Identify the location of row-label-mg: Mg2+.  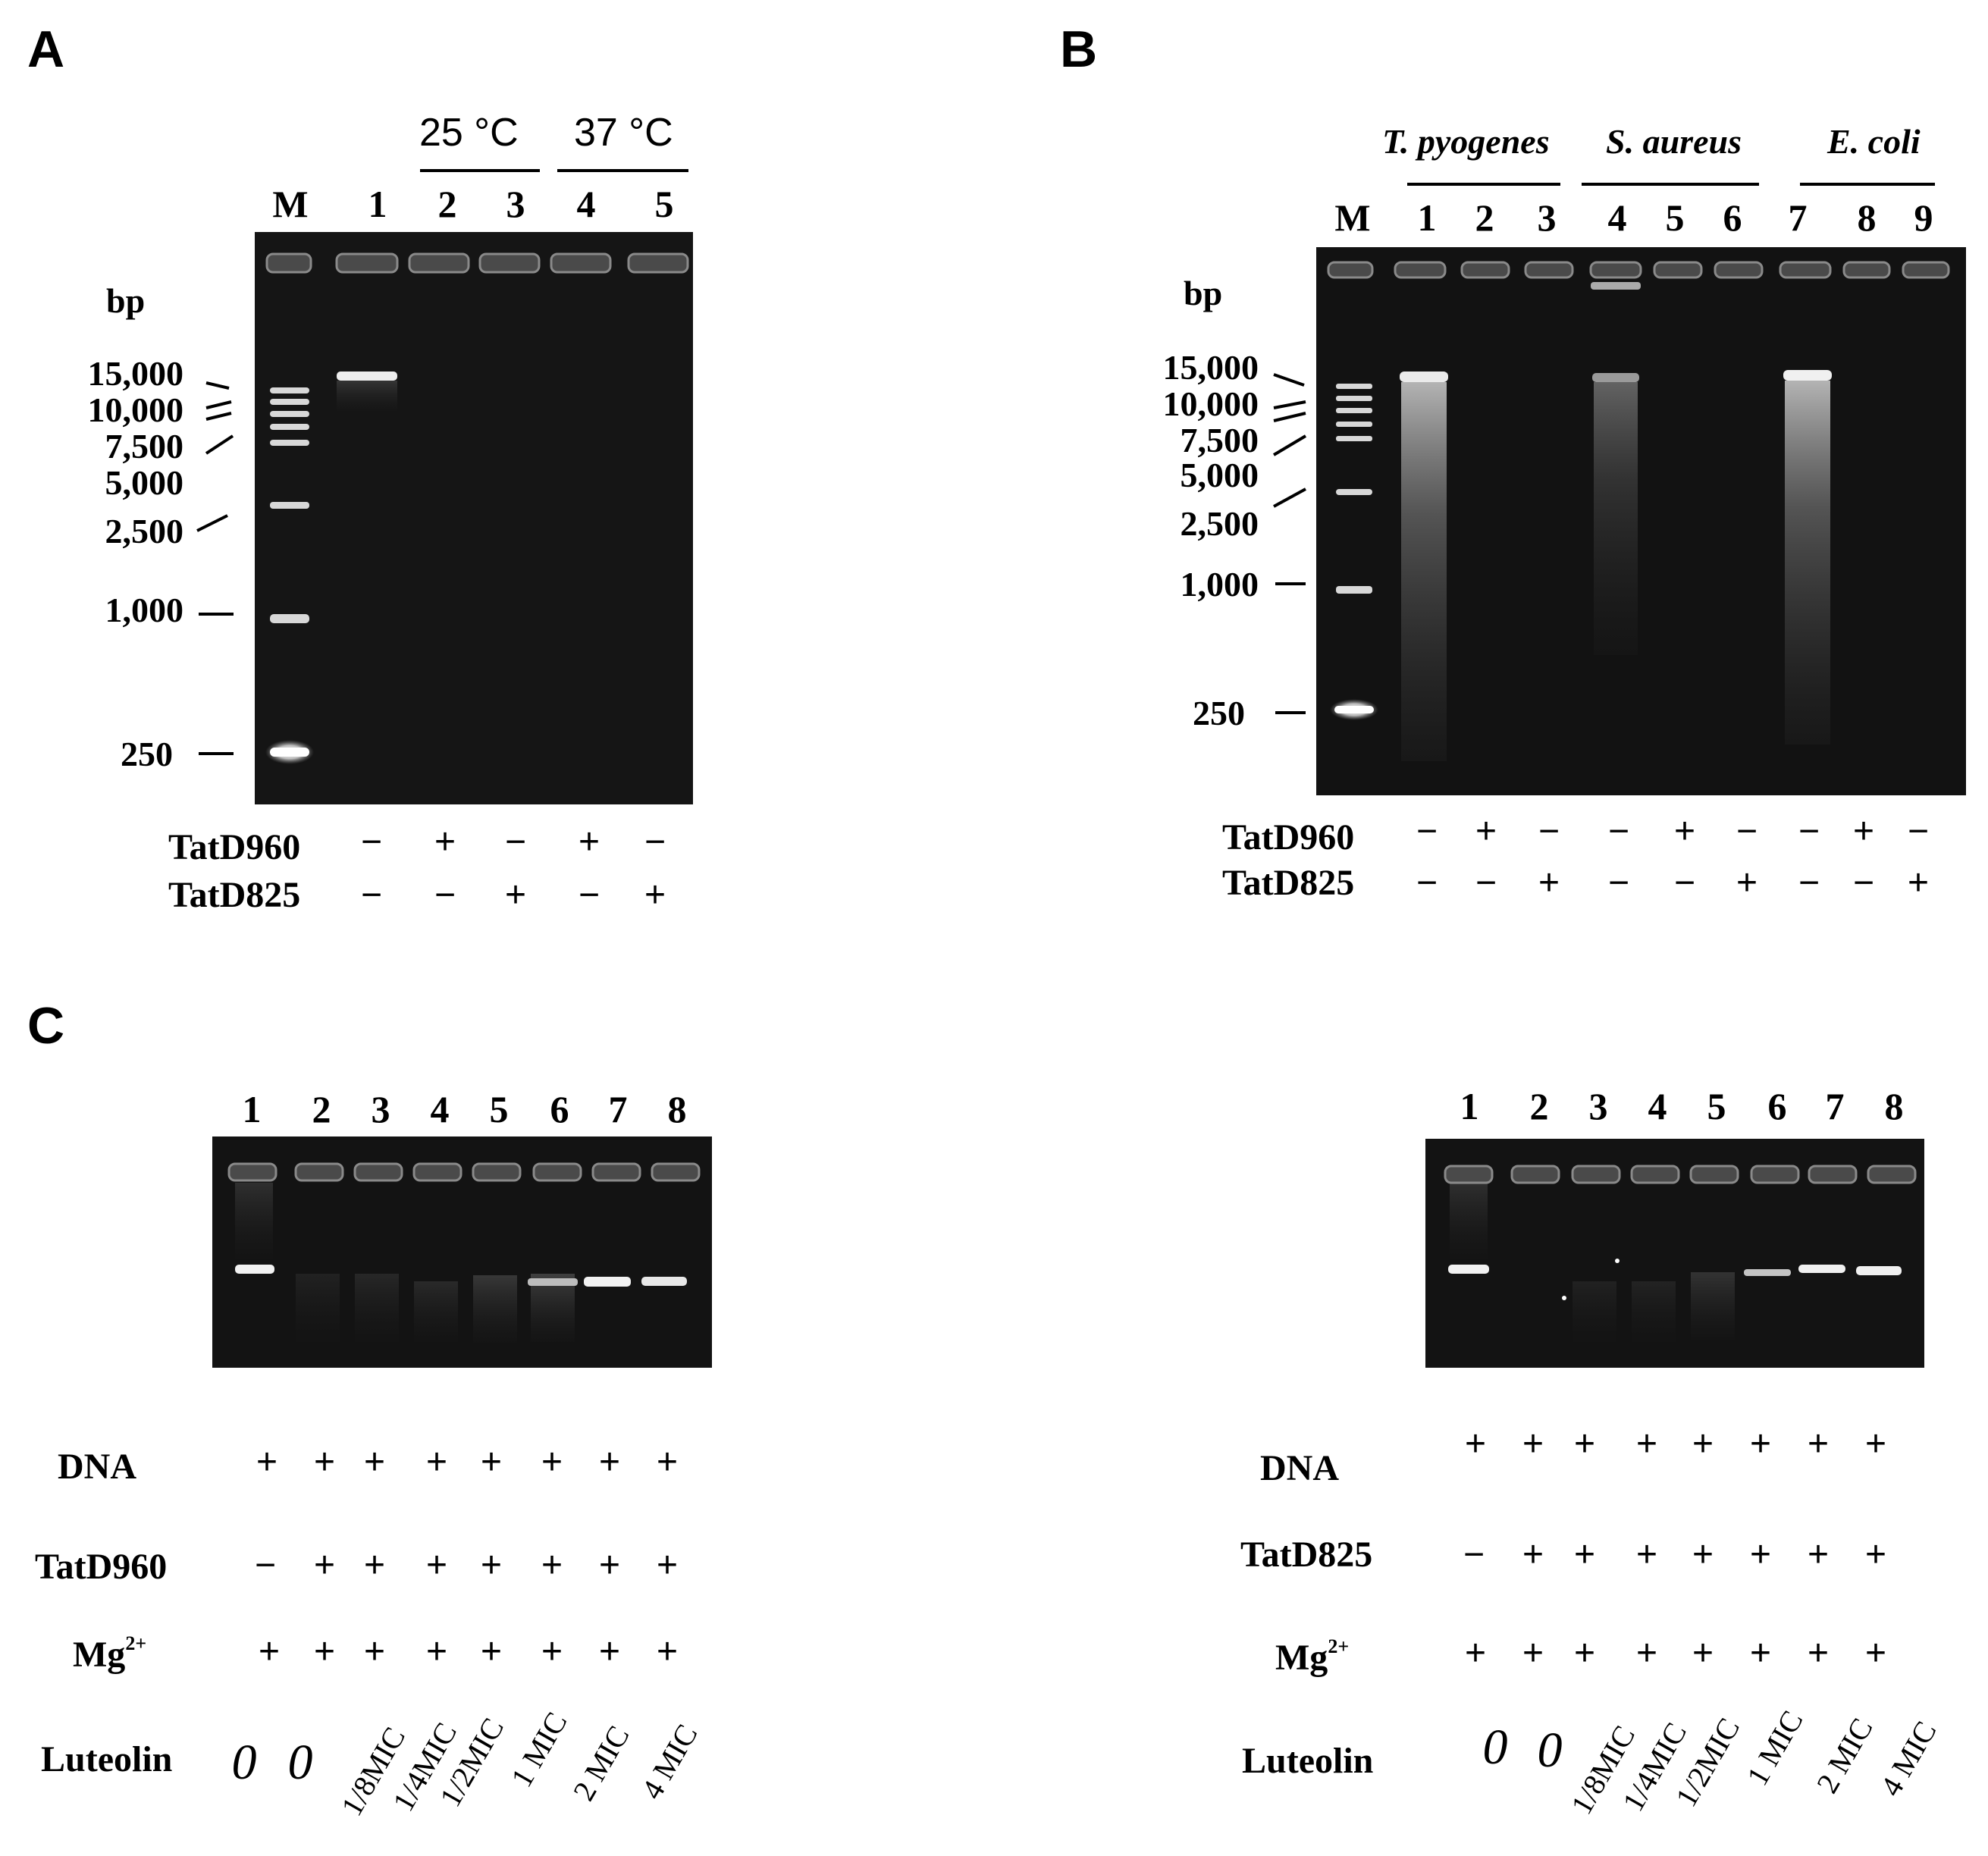
(1312, 1656).